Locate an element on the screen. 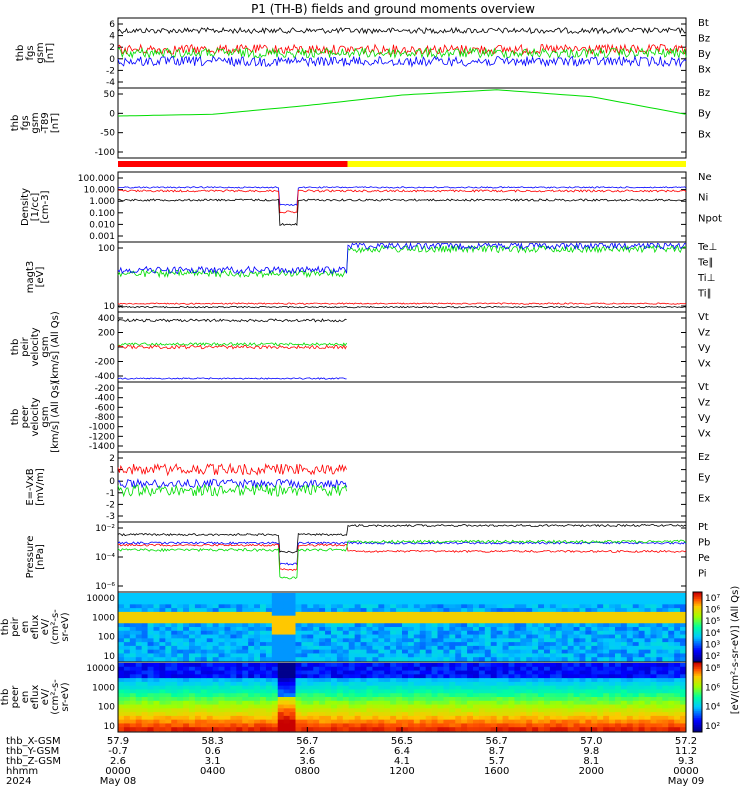 The width and height of the screenshot is (750, 800). ytick-label: 1000 is located at coordinates (103, 618).